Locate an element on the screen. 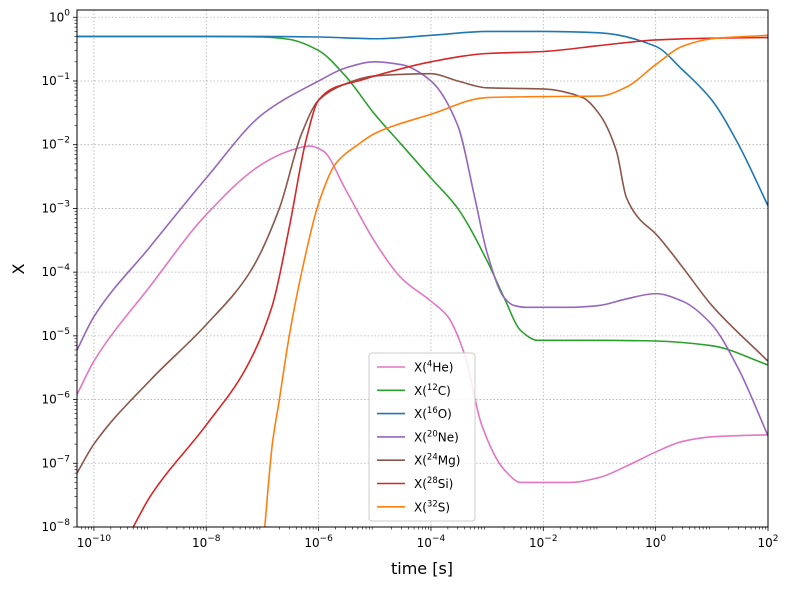  x-tick-label: 10⁻² is located at coordinates (543, 542).